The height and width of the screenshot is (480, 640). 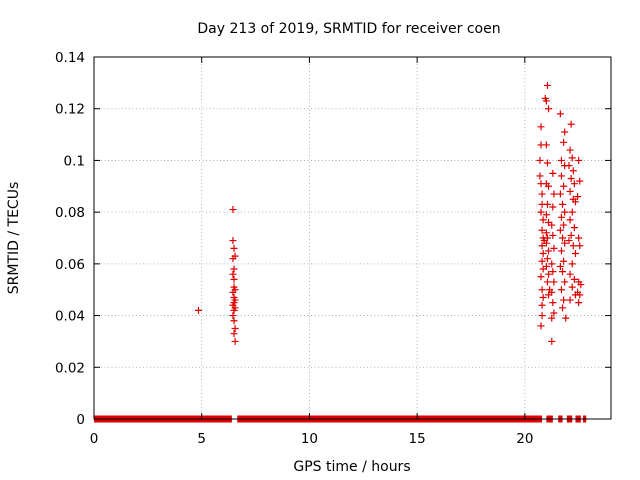 What do you see at coordinates (70, 213) in the screenshot?
I see `y-tick-label: 0.08` at bounding box center [70, 213].